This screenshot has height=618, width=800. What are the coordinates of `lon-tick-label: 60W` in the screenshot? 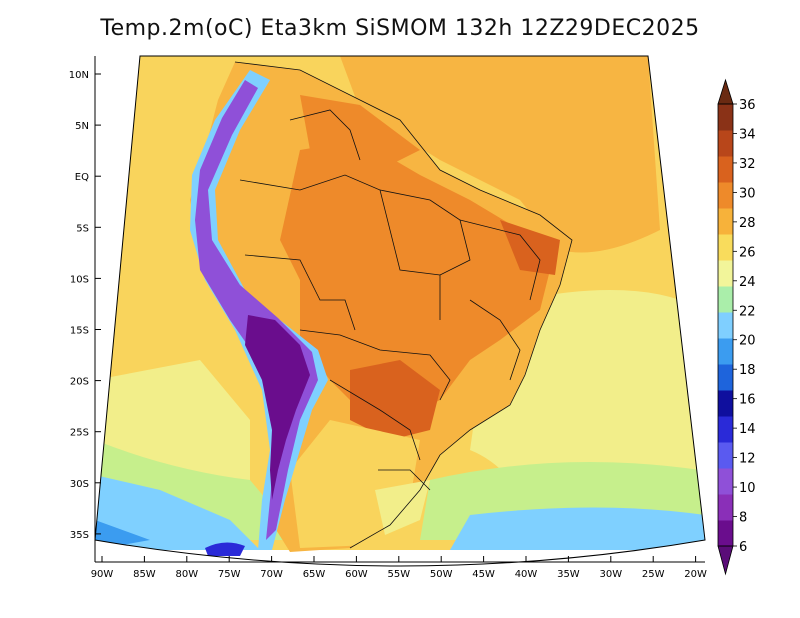 It's located at (356, 574).